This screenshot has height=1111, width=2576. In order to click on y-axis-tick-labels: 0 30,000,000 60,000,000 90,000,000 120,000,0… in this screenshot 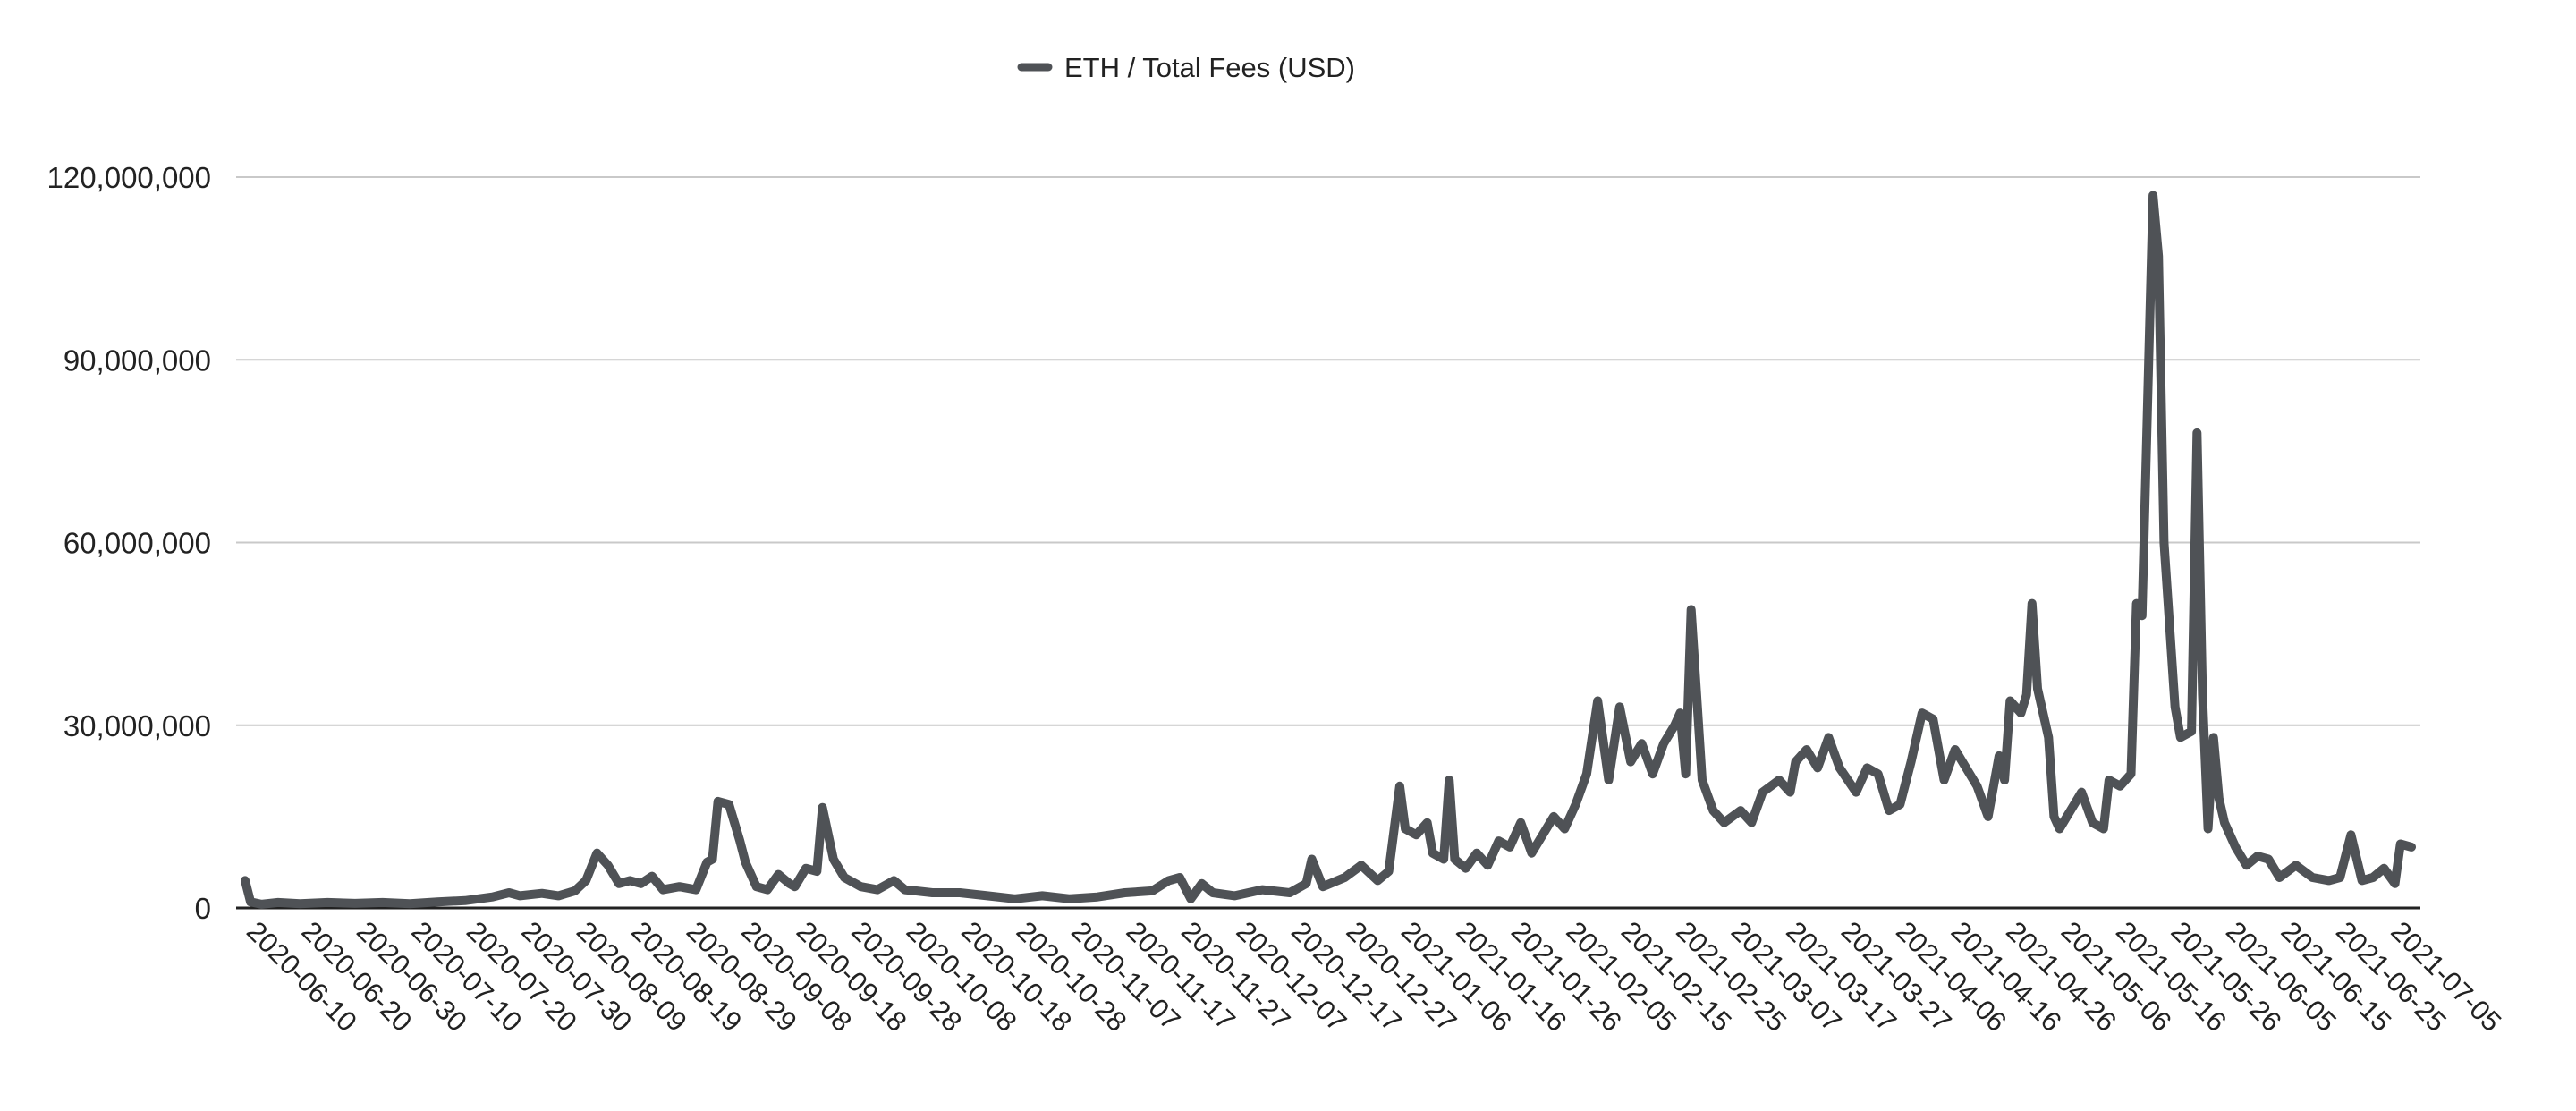, I will do `click(129, 543)`.